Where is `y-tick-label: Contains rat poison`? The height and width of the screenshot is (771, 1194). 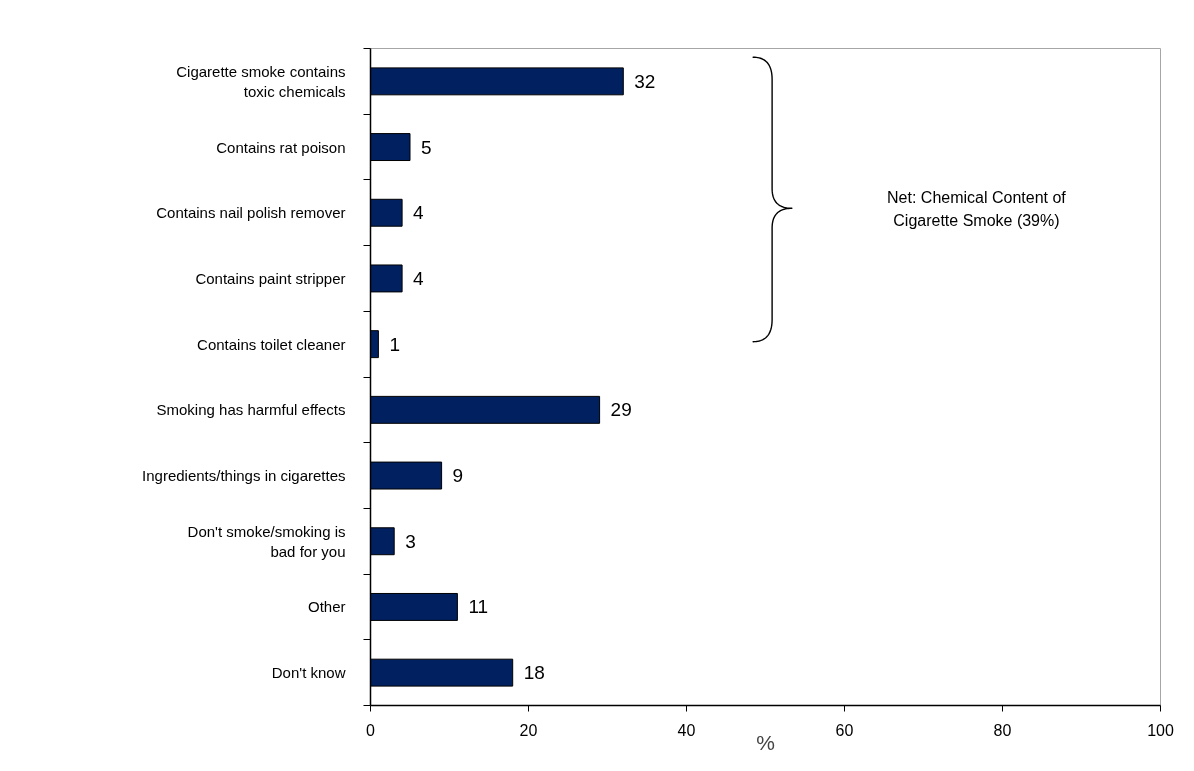
y-tick-label: Contains rat poison is located at coordinates (281, 147).